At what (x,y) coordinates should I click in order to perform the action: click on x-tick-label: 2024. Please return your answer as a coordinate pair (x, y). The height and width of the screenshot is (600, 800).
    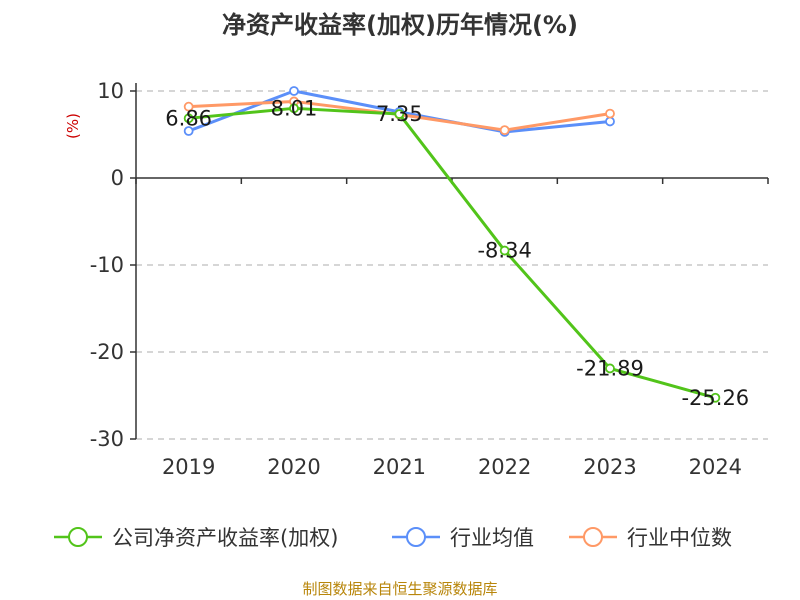
    Looking at the image, I should click on (715, 467).